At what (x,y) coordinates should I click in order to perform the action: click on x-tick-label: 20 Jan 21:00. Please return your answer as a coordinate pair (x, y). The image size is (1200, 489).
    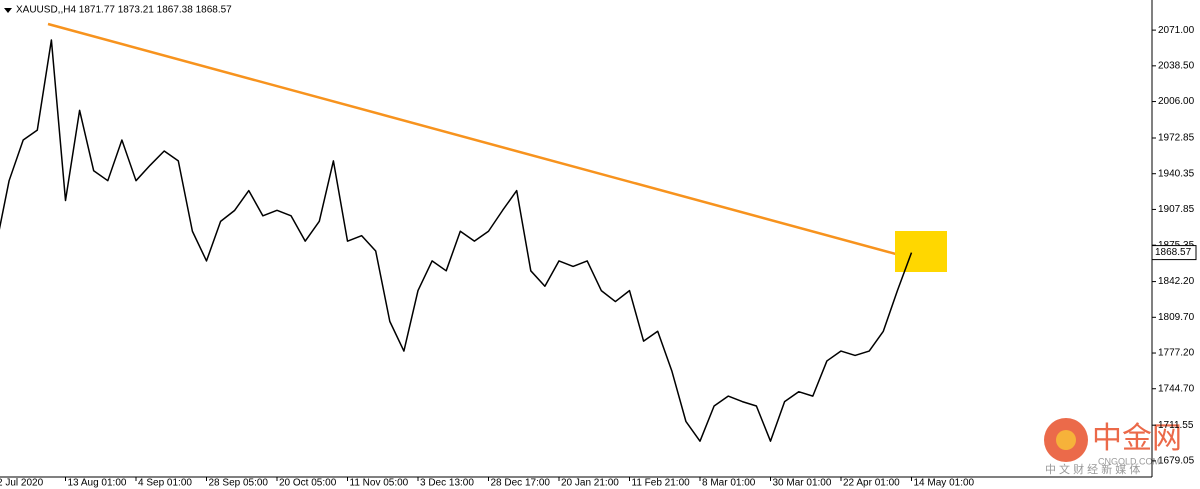
    Looking at the image, I should click on (590, 483).